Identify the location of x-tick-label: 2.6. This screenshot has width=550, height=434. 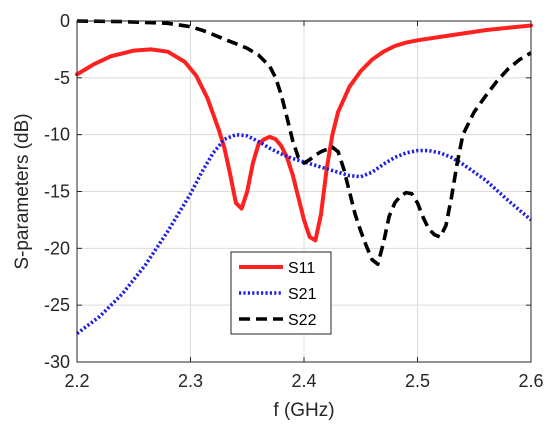
(530, 381).